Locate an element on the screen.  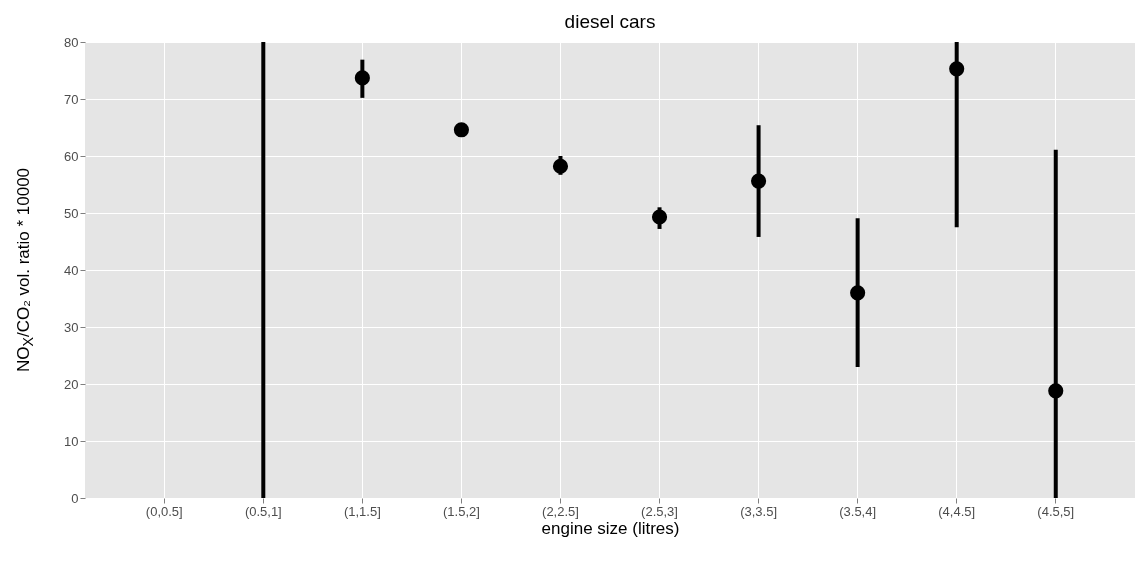
y-tick-label: 50 is located at coordinates (71, 213).